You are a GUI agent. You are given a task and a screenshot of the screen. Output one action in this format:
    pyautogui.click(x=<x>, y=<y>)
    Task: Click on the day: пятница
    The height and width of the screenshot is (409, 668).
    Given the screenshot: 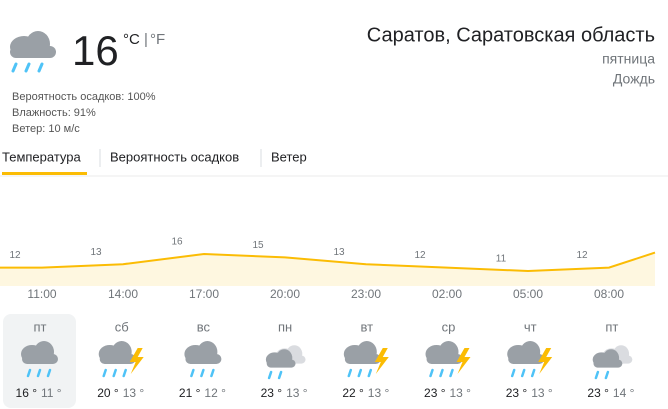 What is the action you would take?
    pyautogui.click(x=628, y=59)
    